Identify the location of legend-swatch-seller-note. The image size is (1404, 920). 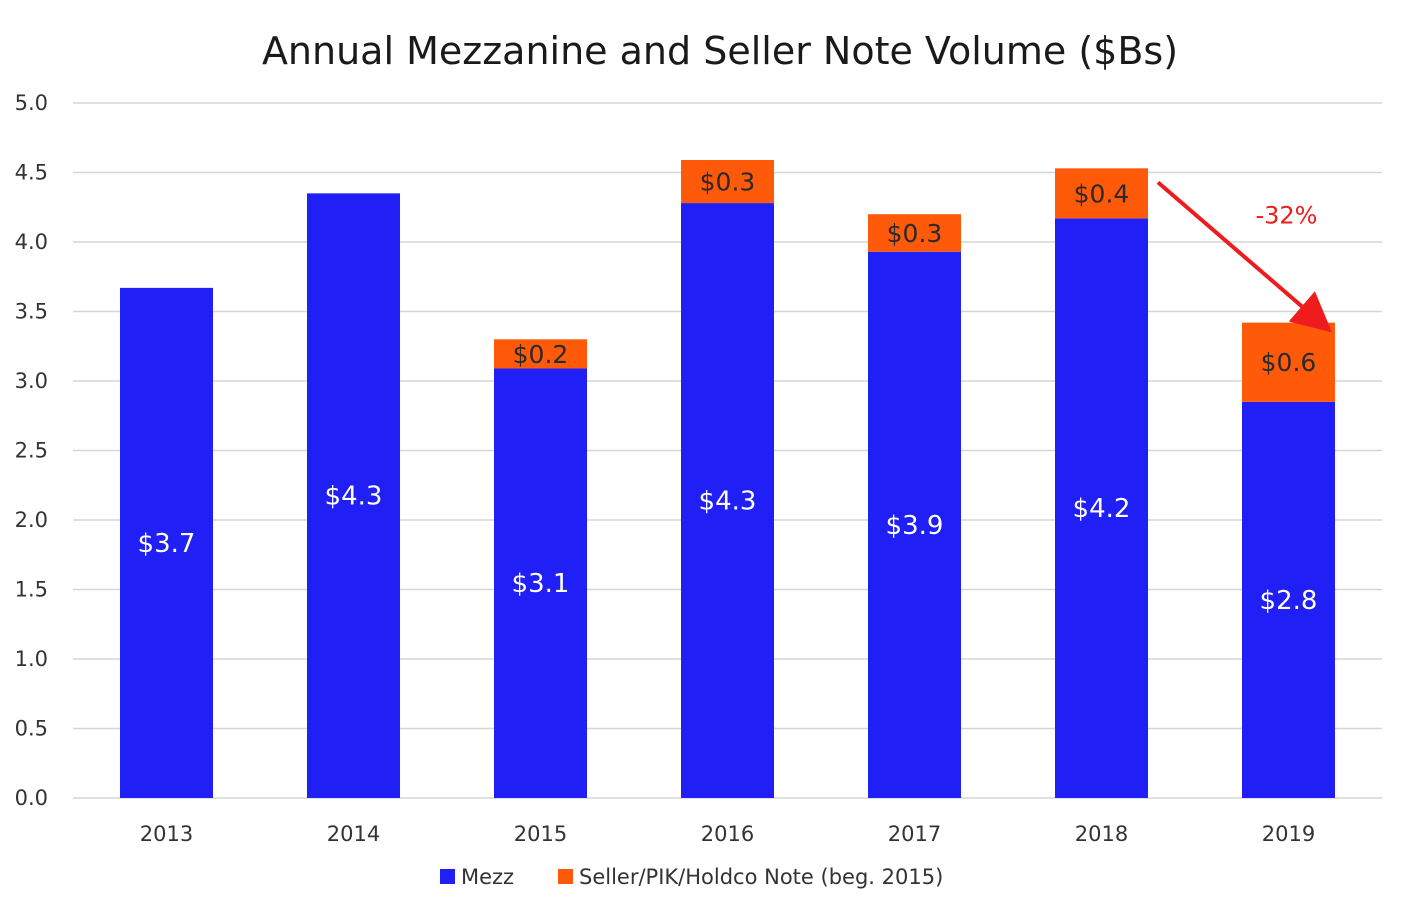
(565, 876).